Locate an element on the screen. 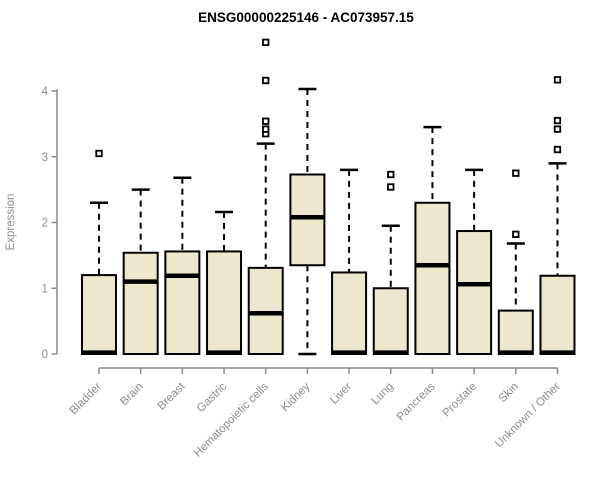 This screenshot has width=600, height=500. boxplot-breast is located at coordinates (182, 265).